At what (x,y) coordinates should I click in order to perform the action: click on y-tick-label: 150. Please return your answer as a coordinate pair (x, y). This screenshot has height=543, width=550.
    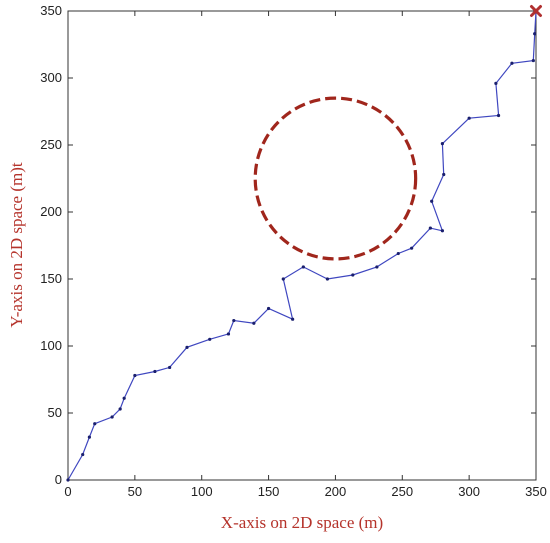
    Looking at the image, I should click on (51, 278).